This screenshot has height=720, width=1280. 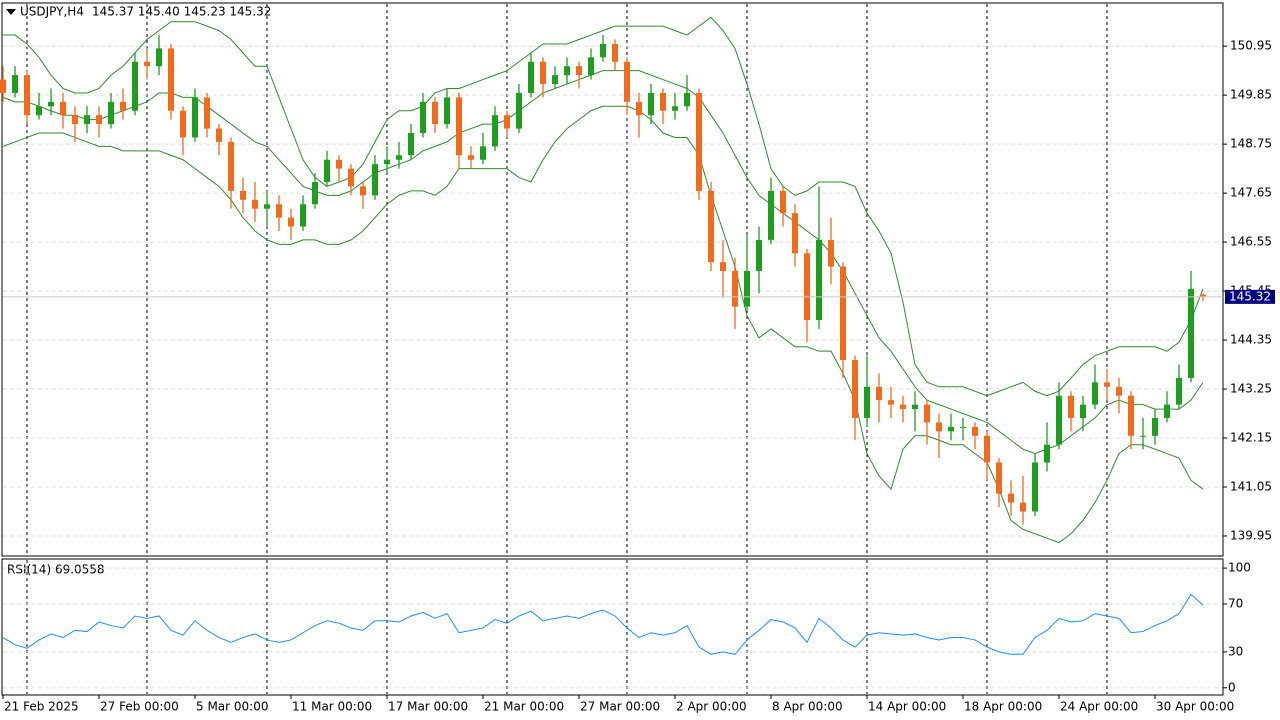 What do you see at coordinates (1251, 242) in the screenshot?
I see `y-tick-label: 146.55` at bounding box center [1251, 242].